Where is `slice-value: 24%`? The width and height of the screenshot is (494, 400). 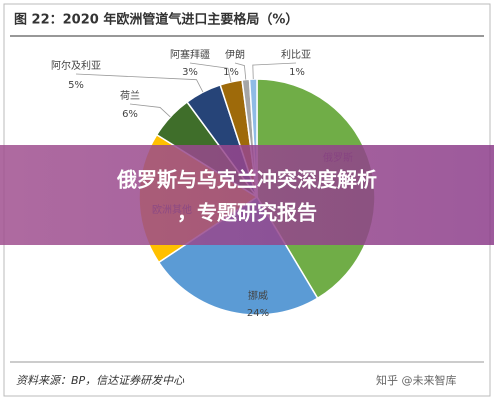
slice-value: 24% is located at coordinates (258, 313).